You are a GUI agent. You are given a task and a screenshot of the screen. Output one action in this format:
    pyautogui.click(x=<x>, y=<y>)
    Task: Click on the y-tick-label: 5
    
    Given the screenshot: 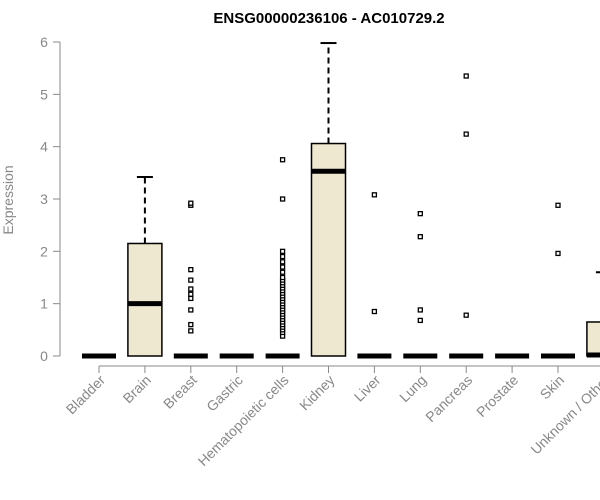 What is the action you would take?
    pyautogui.click(x=44, y=94)
    